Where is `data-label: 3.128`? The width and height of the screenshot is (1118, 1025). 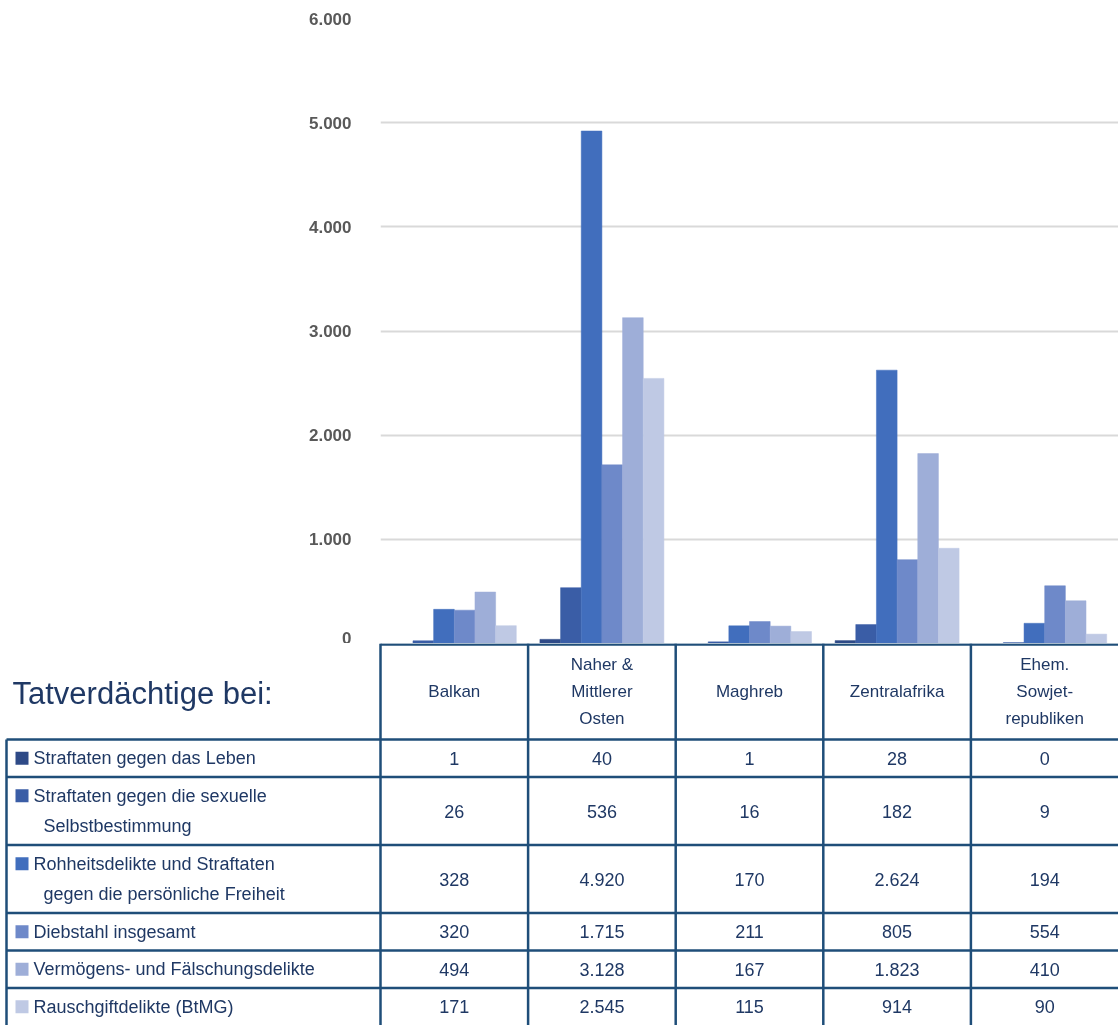
data-label: 3.128 is located at coordinates (602, 969).